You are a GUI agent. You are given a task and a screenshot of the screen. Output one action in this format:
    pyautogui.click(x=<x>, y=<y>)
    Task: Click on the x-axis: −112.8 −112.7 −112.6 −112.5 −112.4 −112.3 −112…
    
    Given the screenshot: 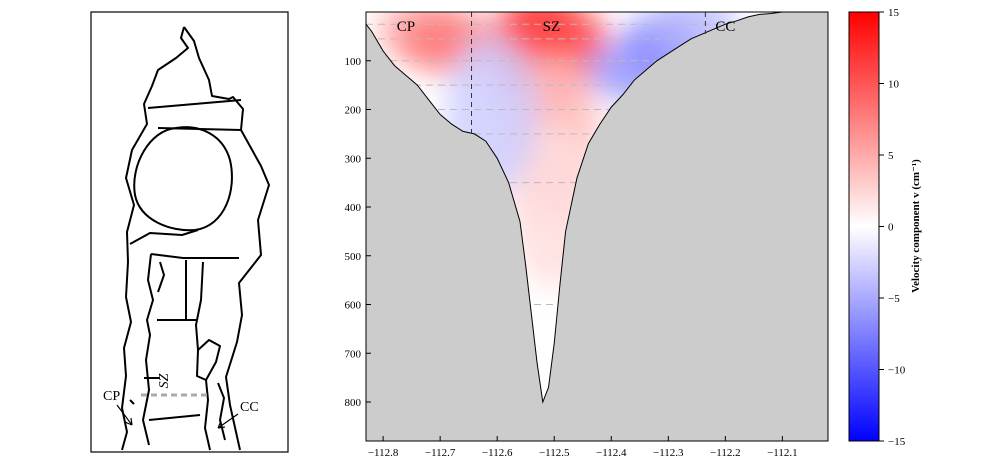 What is the action you would take?
    pyautogui.click(x=583, y=447)
    